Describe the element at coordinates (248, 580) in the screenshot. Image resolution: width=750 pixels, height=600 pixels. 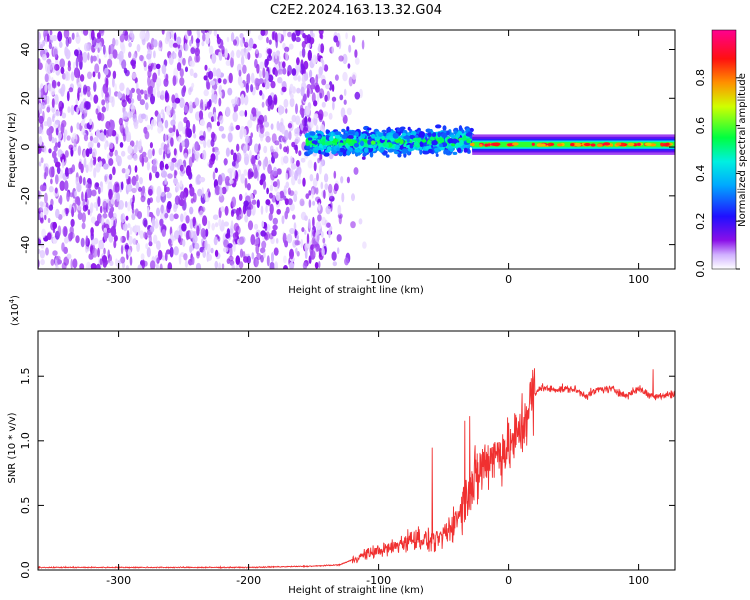
I see `x-tick-label: -200` at that location.